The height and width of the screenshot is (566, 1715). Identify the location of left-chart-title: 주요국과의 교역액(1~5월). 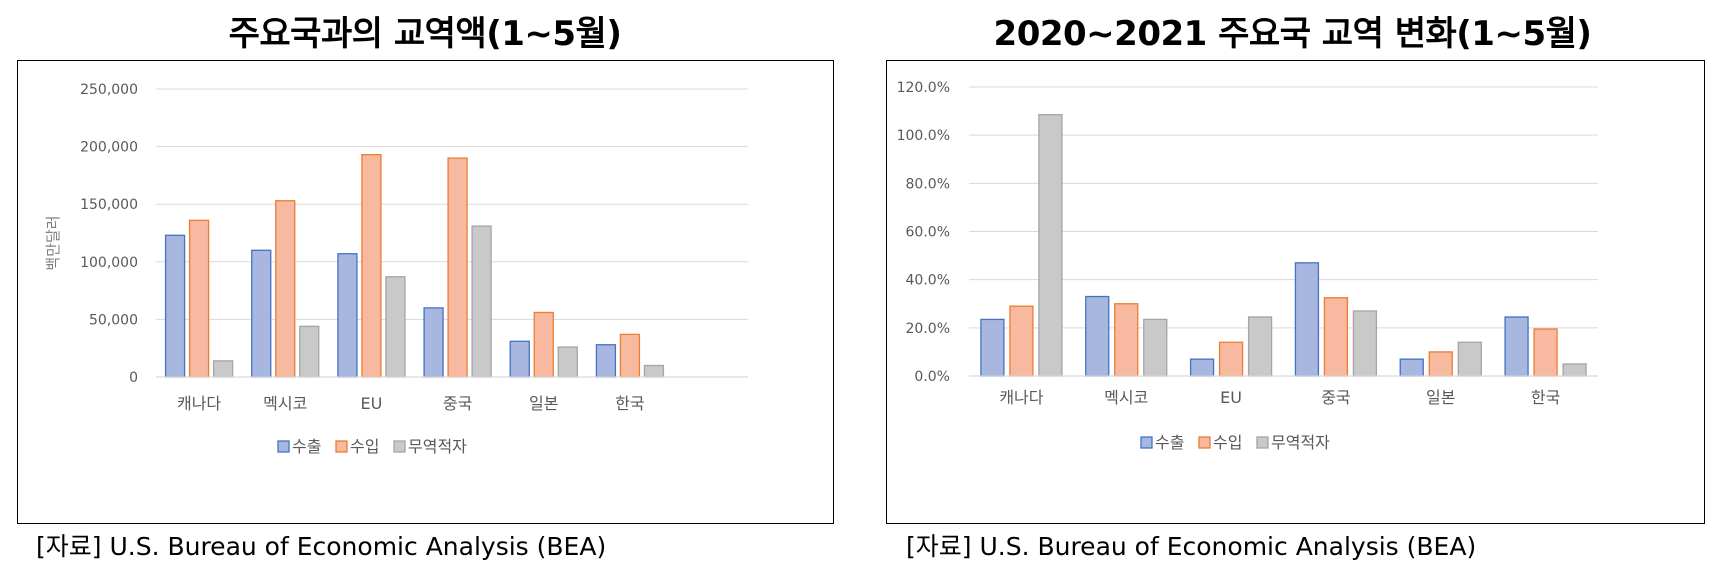
(425, 34).